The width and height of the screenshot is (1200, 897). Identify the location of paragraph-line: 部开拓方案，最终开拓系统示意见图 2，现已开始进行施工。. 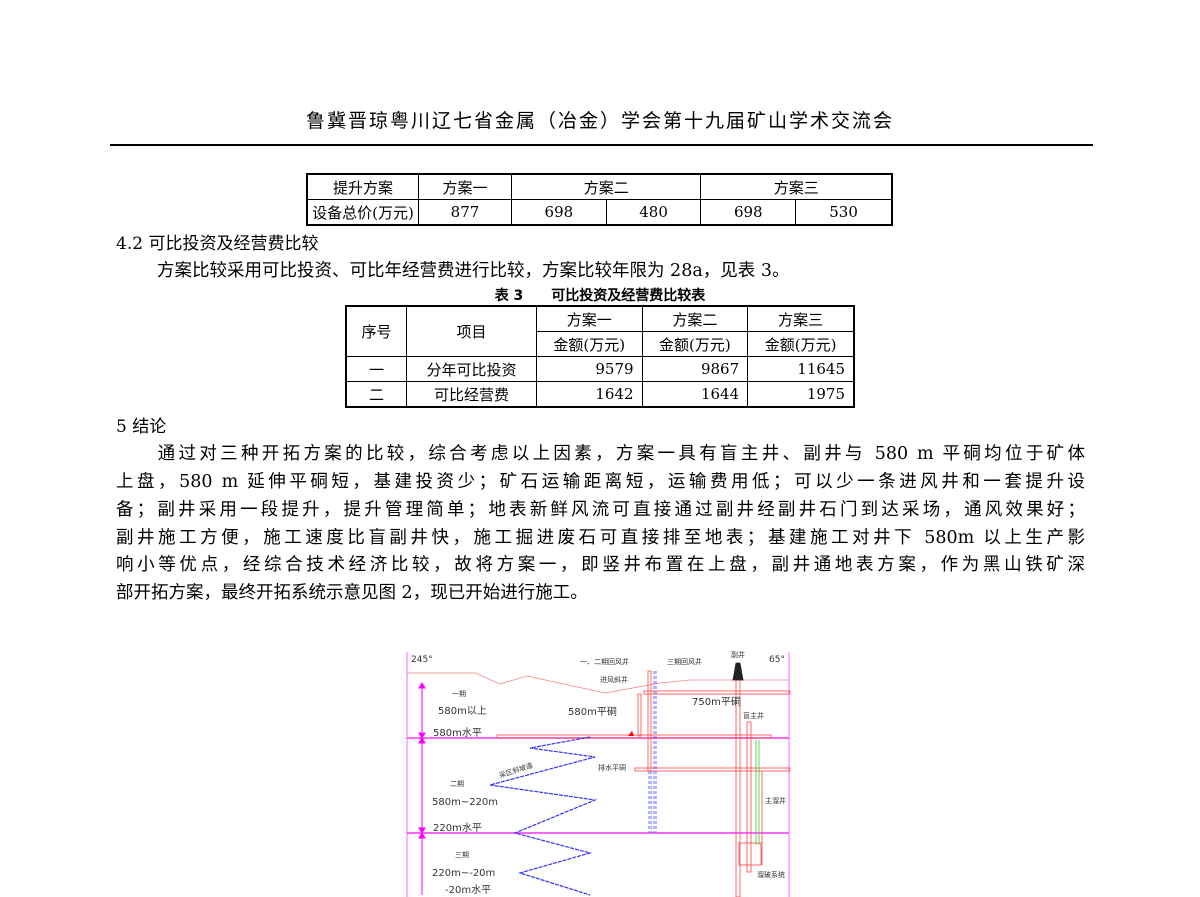
(352, 593).